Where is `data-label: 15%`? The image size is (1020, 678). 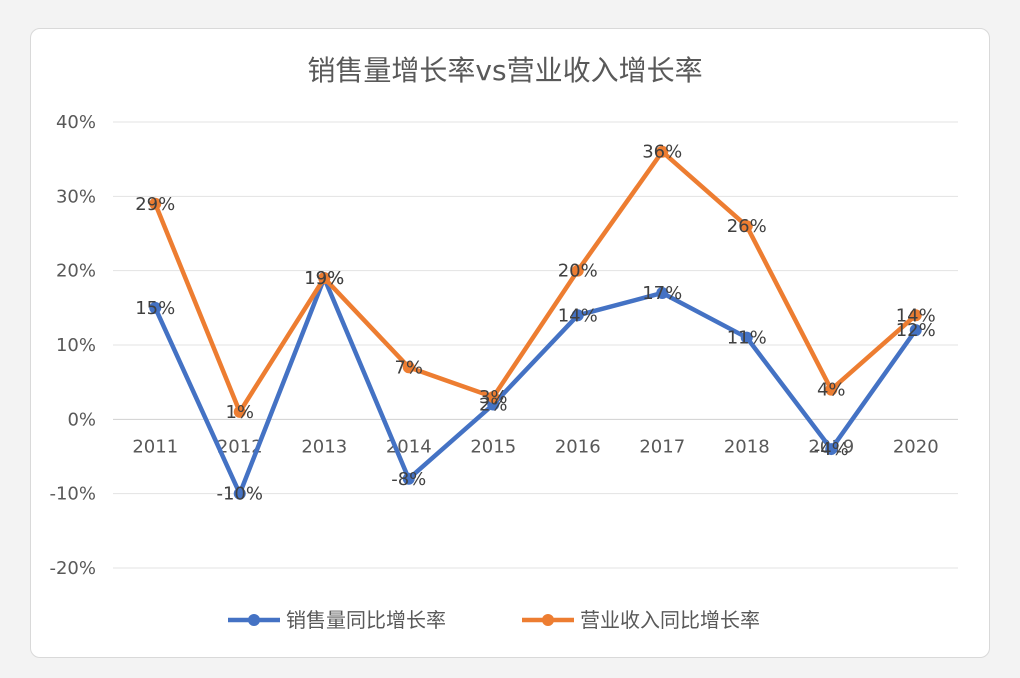 data-label: 15% is located at coordinates (155, 308).